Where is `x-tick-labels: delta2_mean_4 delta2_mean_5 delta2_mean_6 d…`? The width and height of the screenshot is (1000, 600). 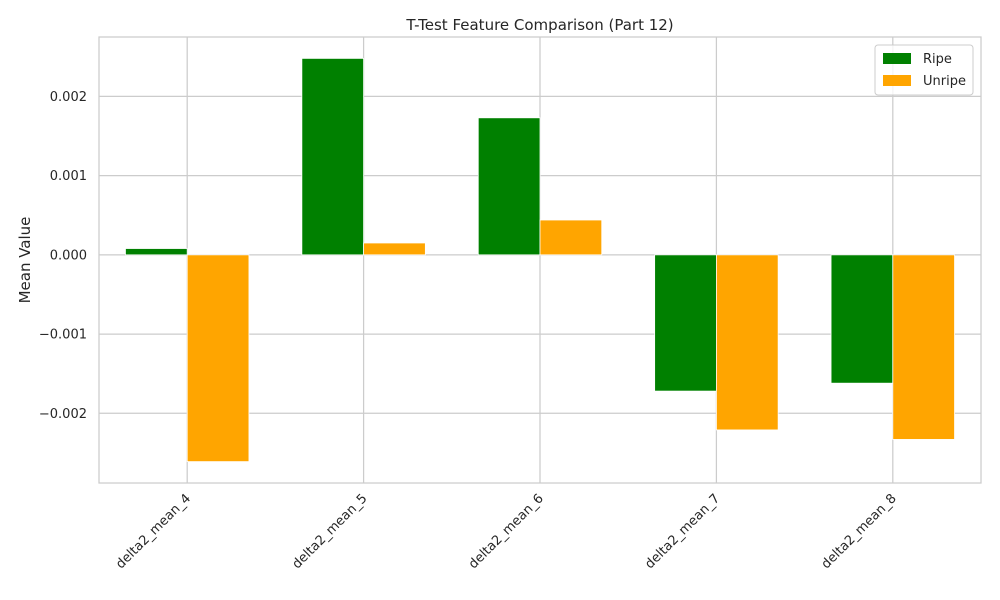 x-tick-labels: delta2_mean_4 delta2_mean_5 delta2_mean_6 d… is located at coordinates (506, 531).